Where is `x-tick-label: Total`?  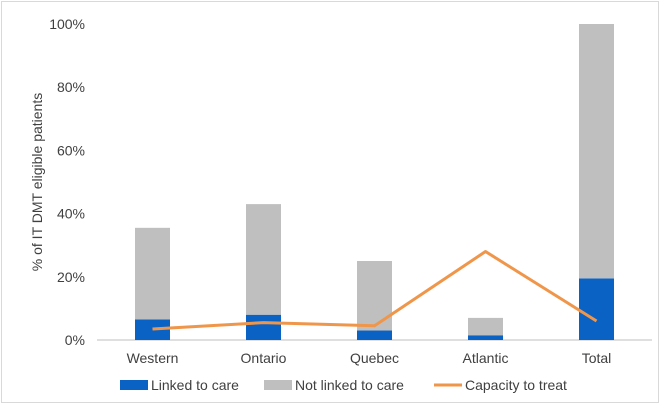
x-tick-label: Total is located at coordinates (597, 358).